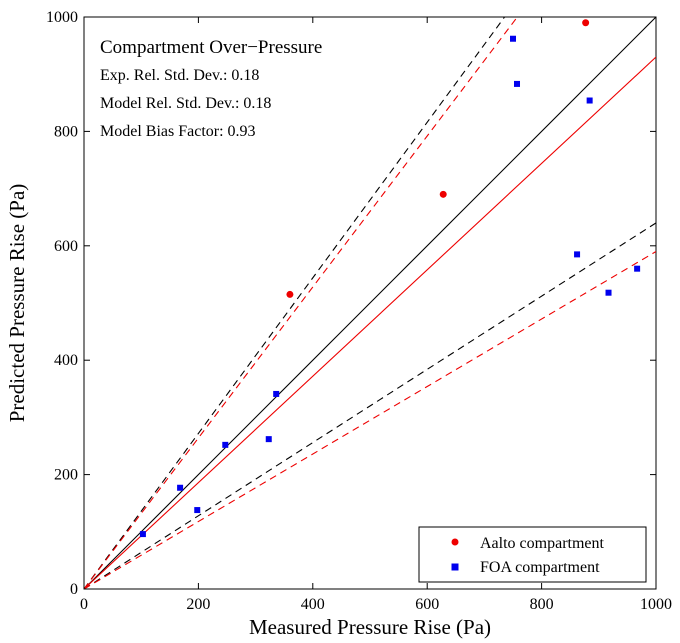 The width and height of the screenshot is (680, 643). I want to click on annotation-model-bias: Model Bias Factor: 0.93, so click(178, 131).